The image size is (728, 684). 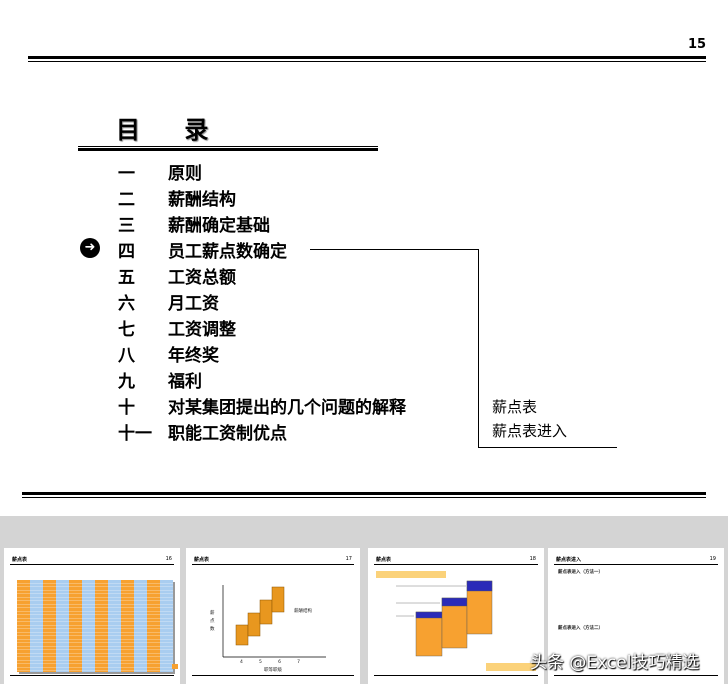 I want to click on toc-label: 职能工资制优点, so click(x=227, y=433).